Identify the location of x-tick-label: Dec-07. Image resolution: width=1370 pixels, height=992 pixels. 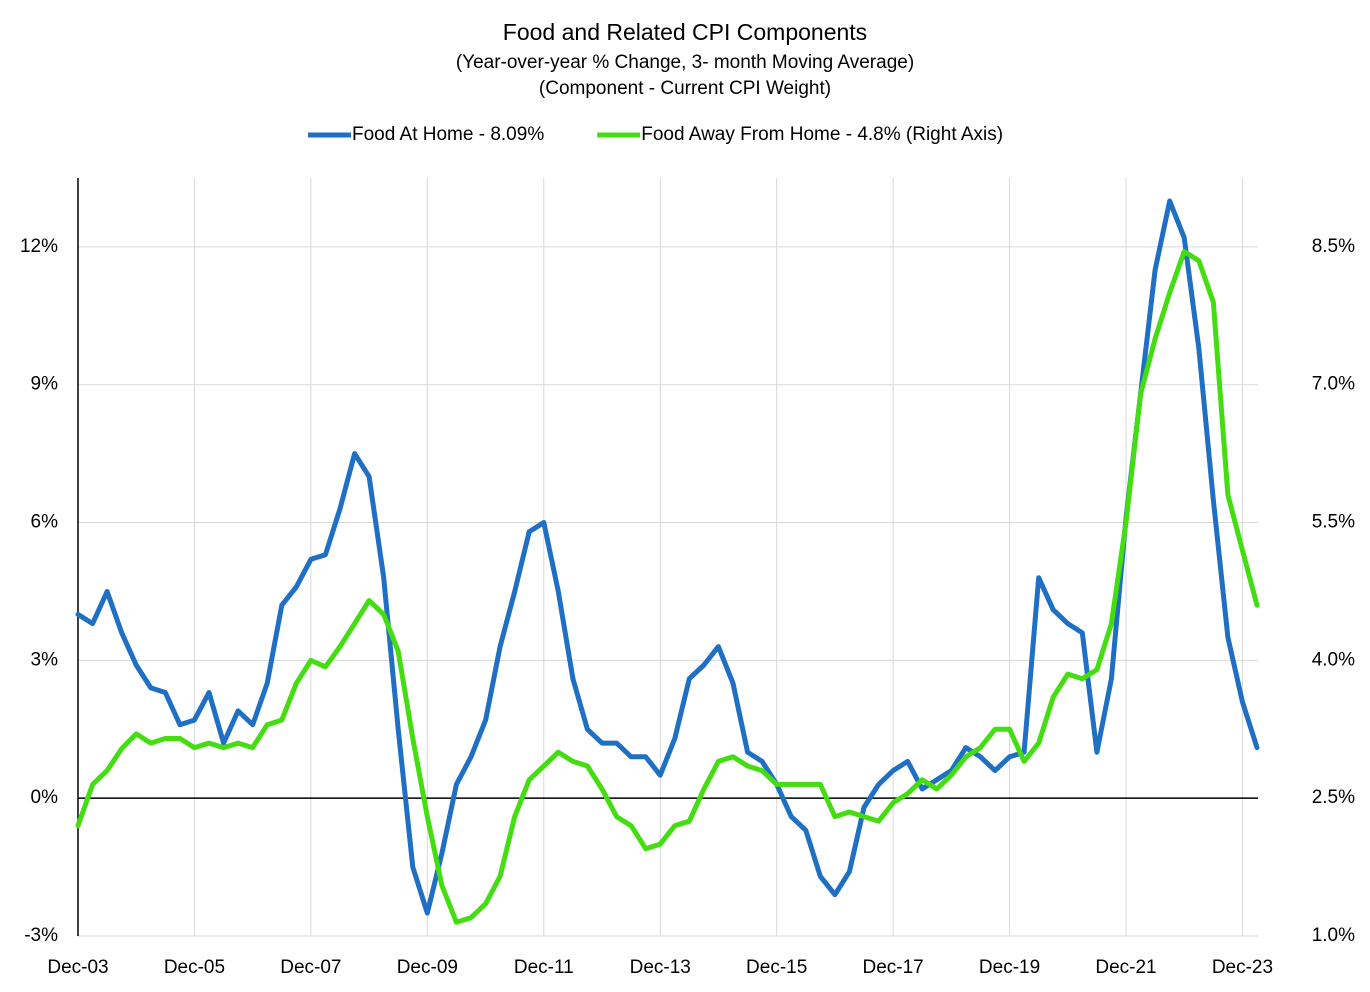
(310, 967).